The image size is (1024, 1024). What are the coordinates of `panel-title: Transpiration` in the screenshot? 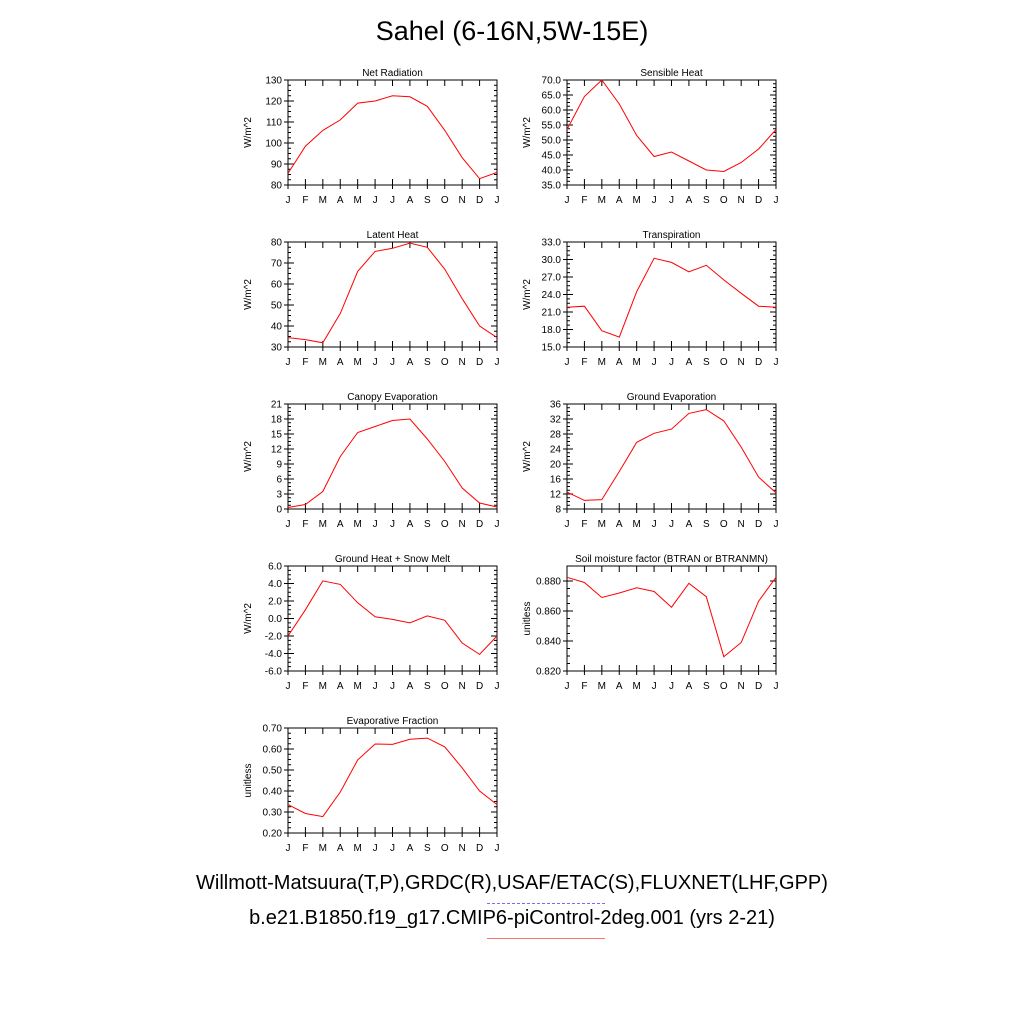 It's located at (672, 235).